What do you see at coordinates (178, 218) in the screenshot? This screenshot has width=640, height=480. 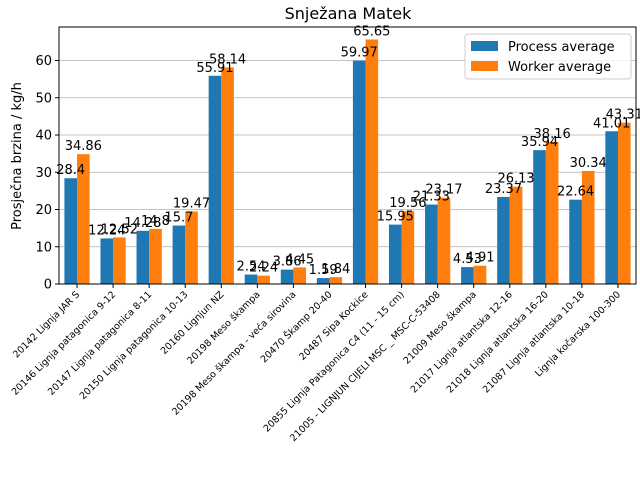 I see `bar-value-label: 15.7` at bounding box center [178, 218].